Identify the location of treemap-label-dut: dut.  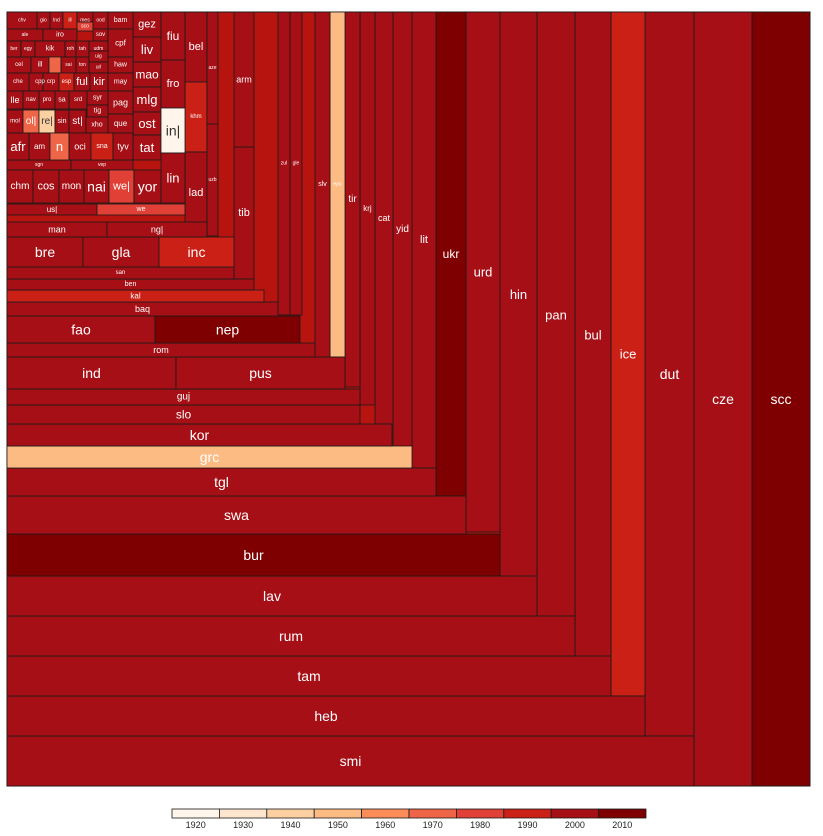
(670, 374).